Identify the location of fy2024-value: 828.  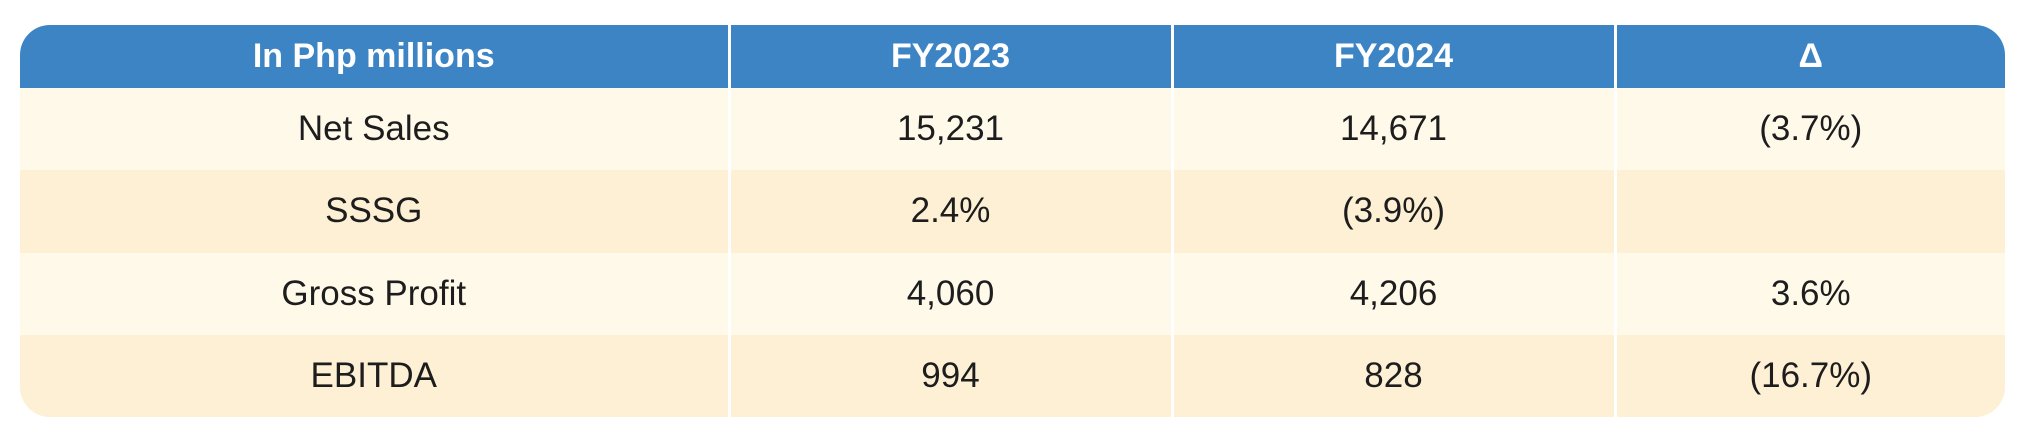
(1392, 375).